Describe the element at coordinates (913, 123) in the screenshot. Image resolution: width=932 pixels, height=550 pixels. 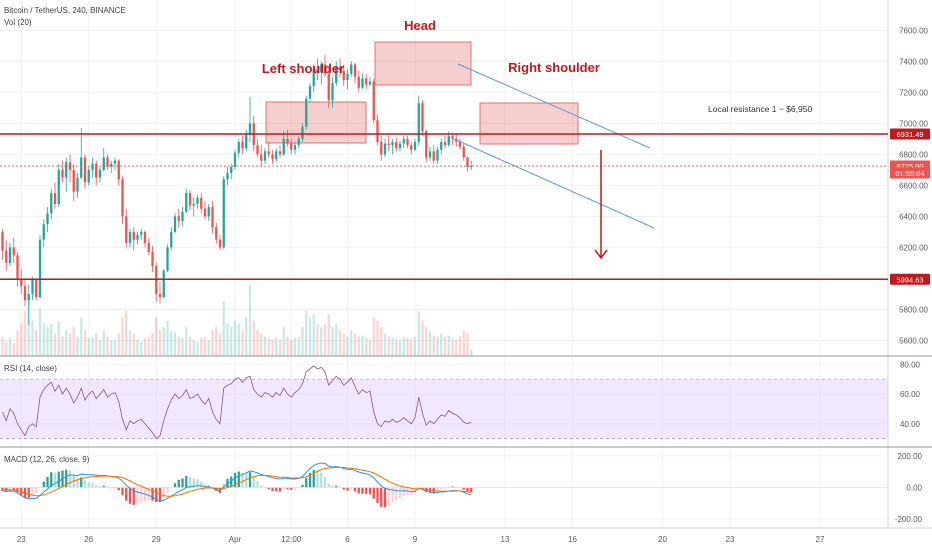
I see `price-tick-label: 7000.00` at that location.